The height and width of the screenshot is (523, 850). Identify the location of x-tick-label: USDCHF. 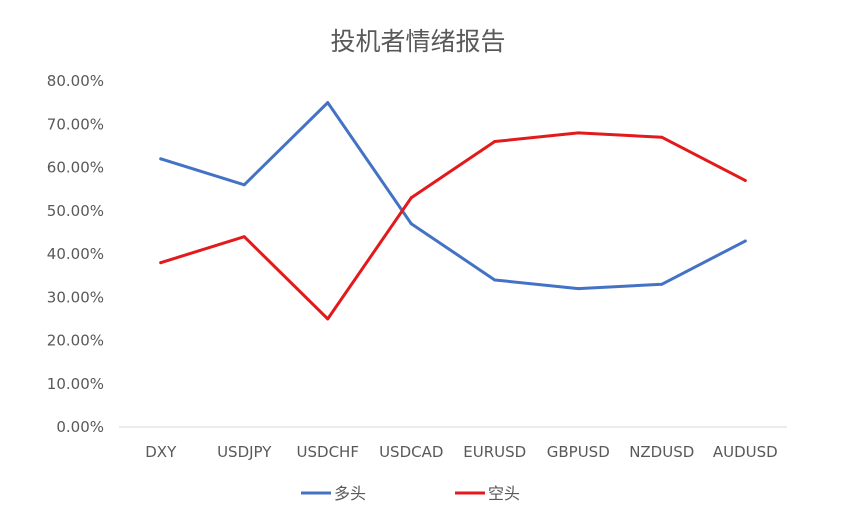
(328, 452).